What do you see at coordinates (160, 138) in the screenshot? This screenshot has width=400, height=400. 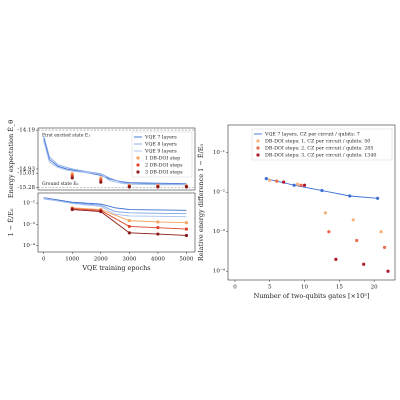 I see `legend-label: VQE 7 layers` at bounding box center [160, 138].